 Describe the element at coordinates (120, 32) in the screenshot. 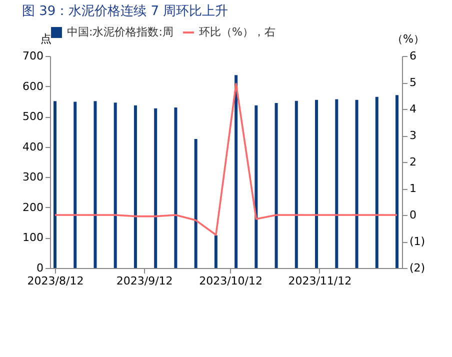

I see `legend-label: 中国:水泥价格指数:周` at that location.